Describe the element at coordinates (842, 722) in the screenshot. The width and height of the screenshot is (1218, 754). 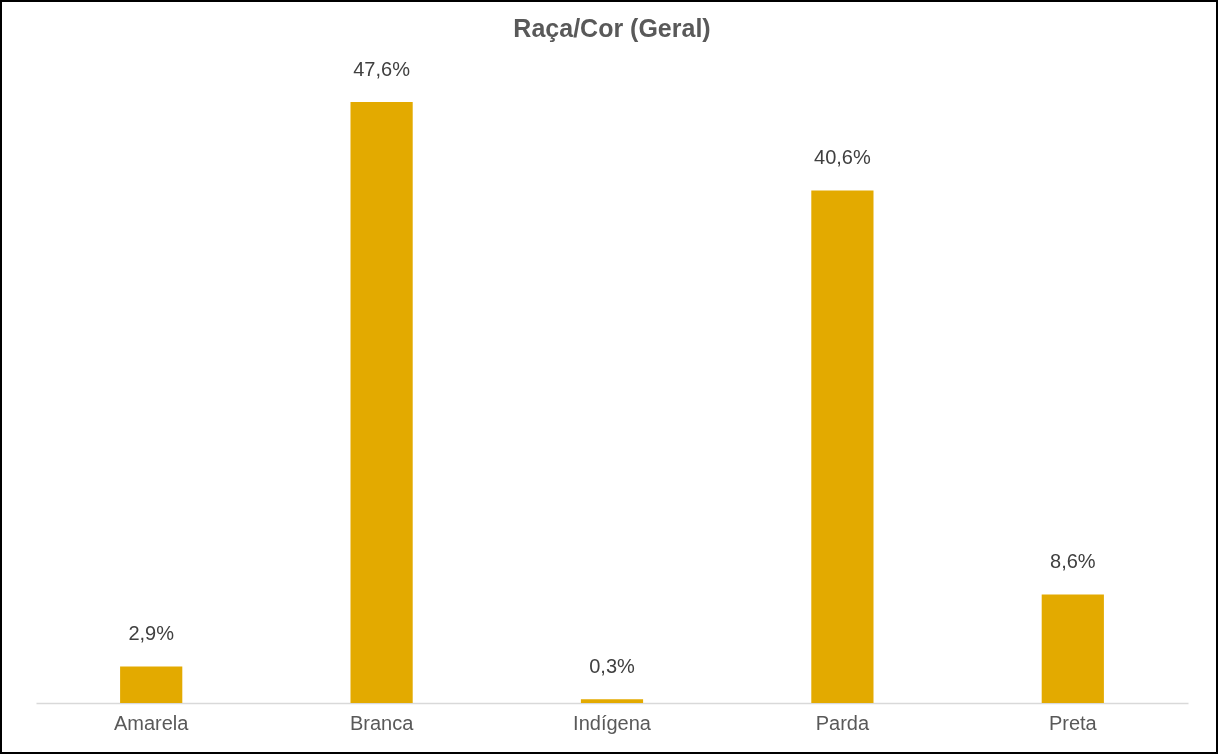
I see `x-tick-label: Parda` at that location.